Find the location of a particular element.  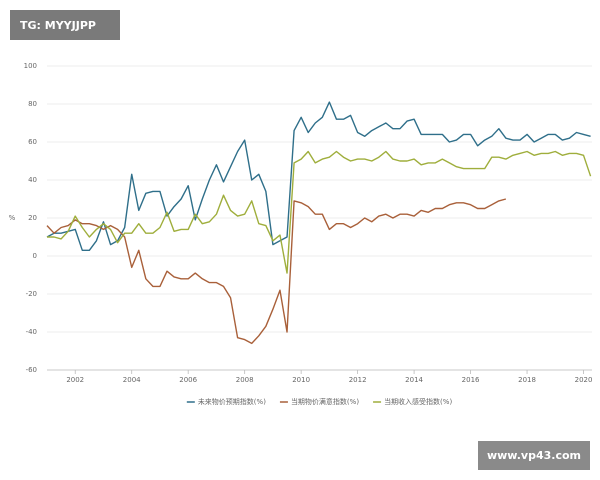

y-tick-label: 100 is located at coordinates (30, 66).